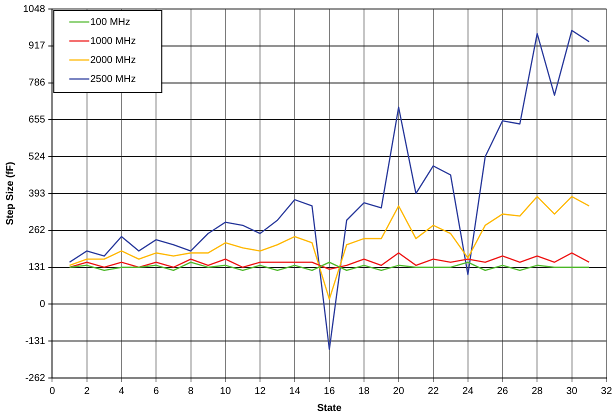 The height and width of the screenshot is (416, 615). Describe the element at coordinates (87, 391) in the screenshot. I see `x-tick-label: 2` at that location.